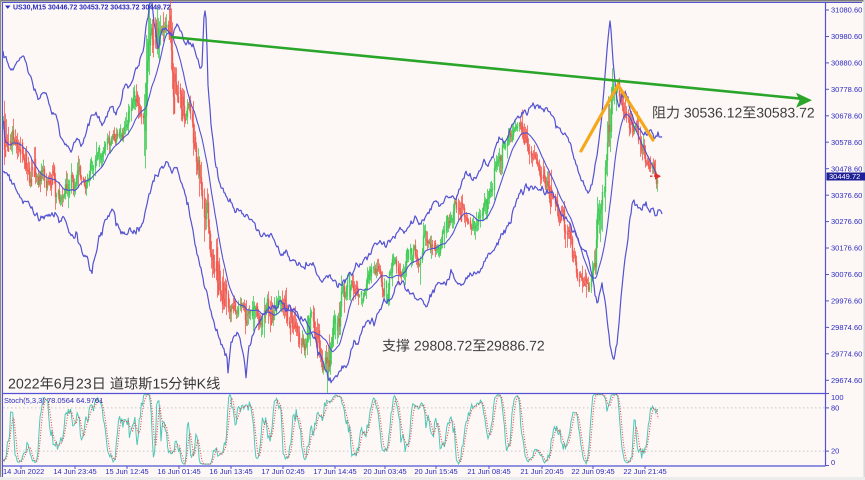 The height and width of the screenshot is (480, 865). What do you see at coordinates (846, 274) in the screenshot?
I see `svg-text: 30076.60` at bounding box center [846, 274].